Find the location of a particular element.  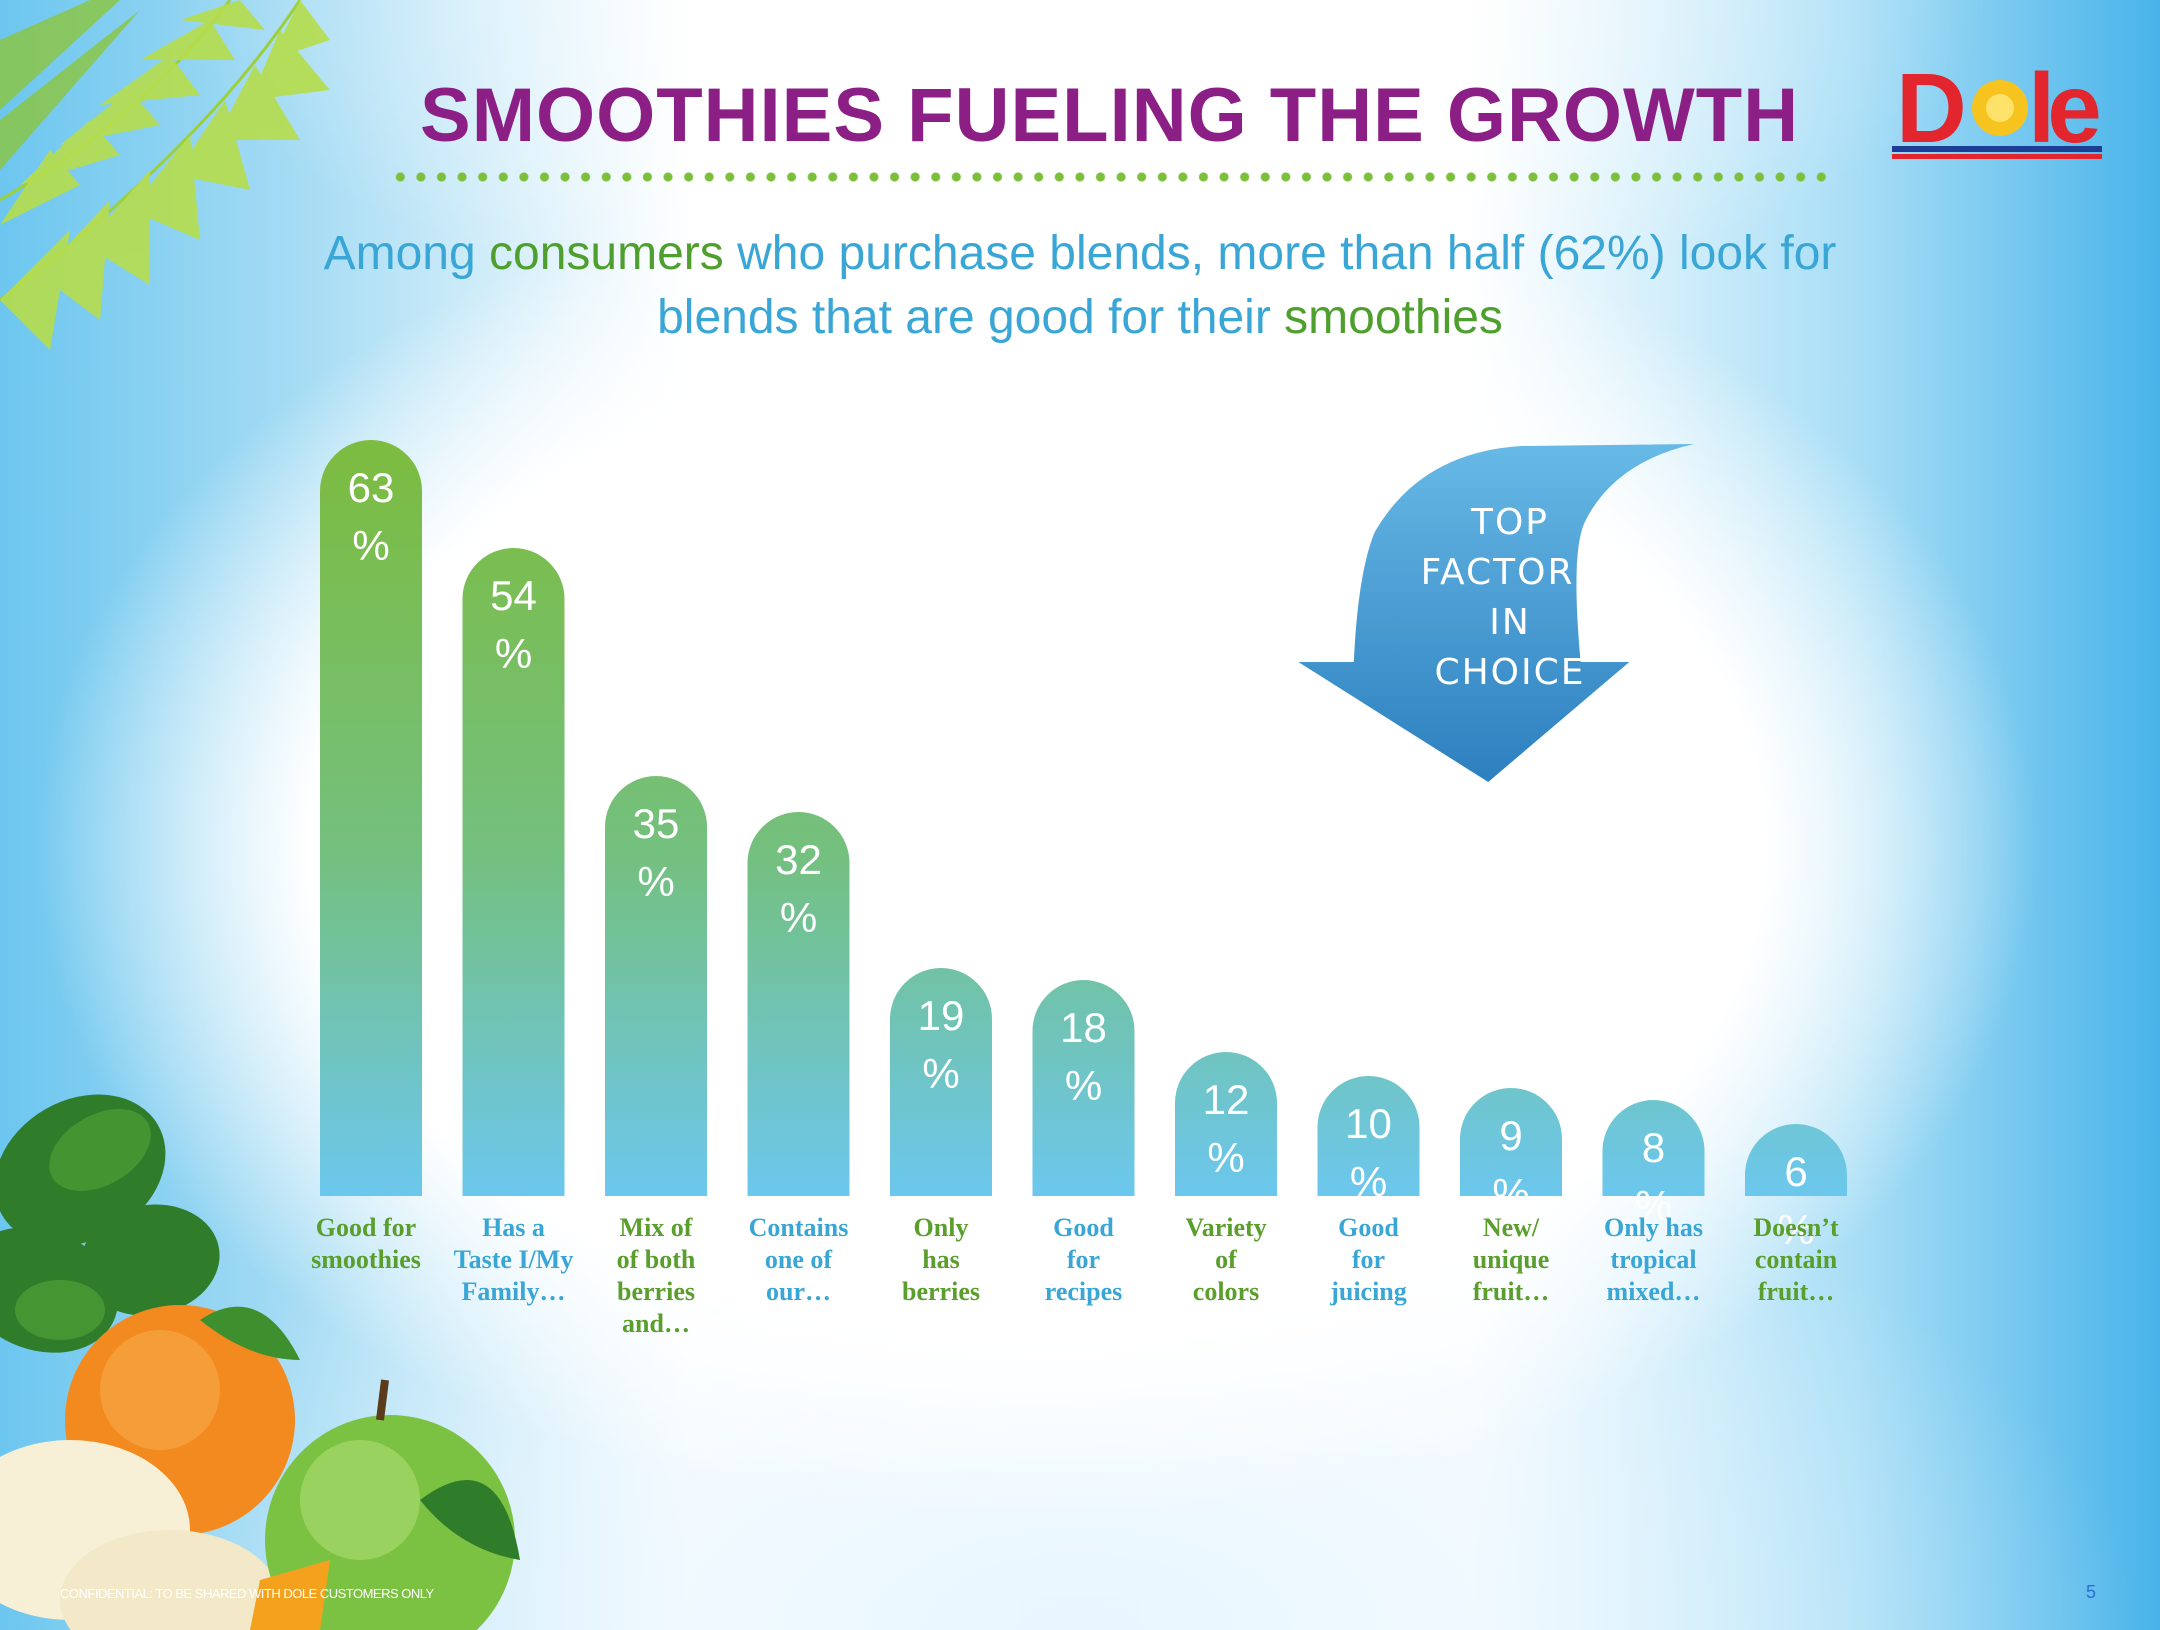

bar-value-label: 18 is located at coordinates (1083, 1027).